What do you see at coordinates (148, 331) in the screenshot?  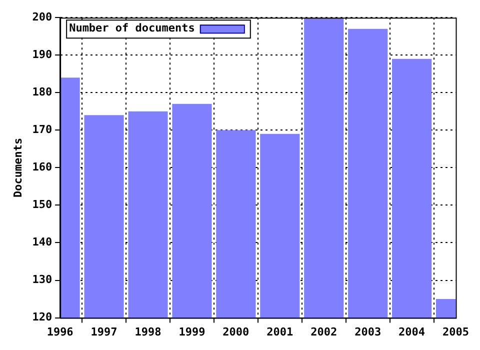 I see `x-tick-label: 1998` at bounding box center [148, 331].